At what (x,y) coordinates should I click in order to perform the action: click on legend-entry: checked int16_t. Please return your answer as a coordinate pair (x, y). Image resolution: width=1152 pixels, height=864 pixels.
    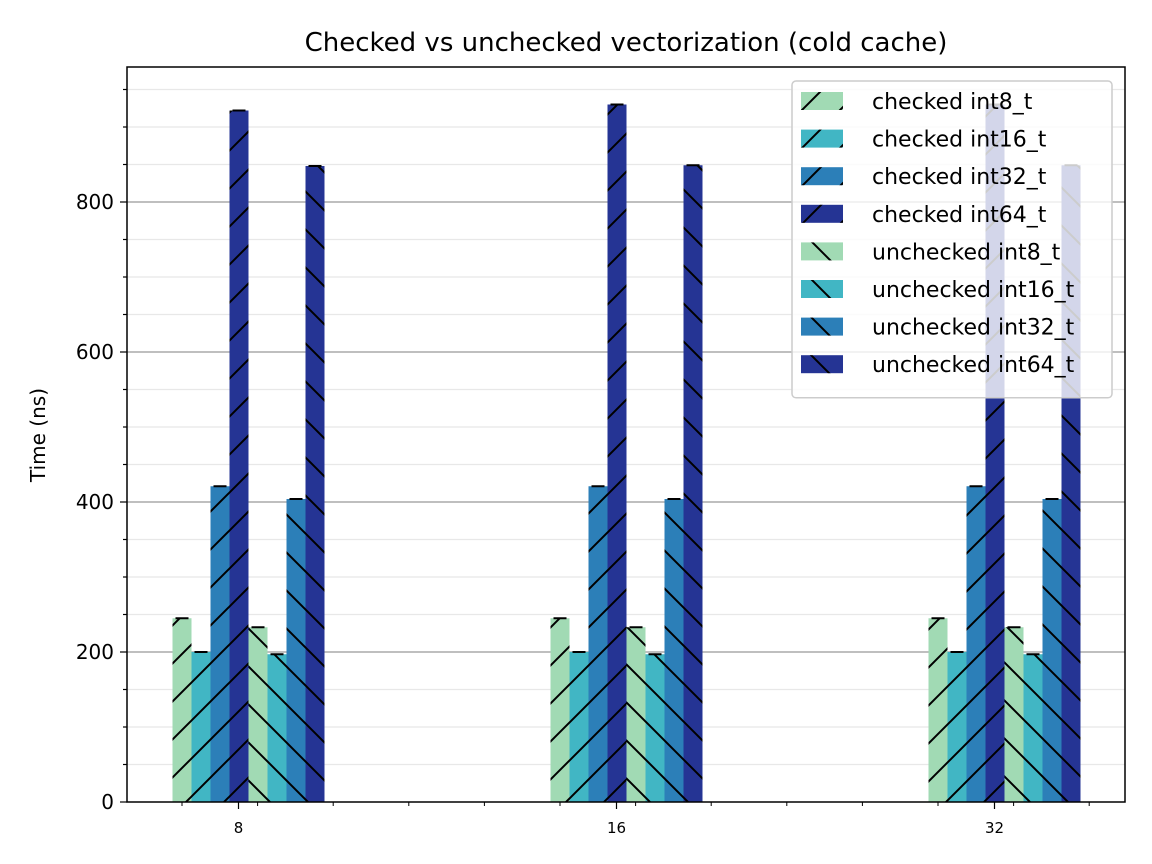
    Looking at the image, I should click on (959, 140).